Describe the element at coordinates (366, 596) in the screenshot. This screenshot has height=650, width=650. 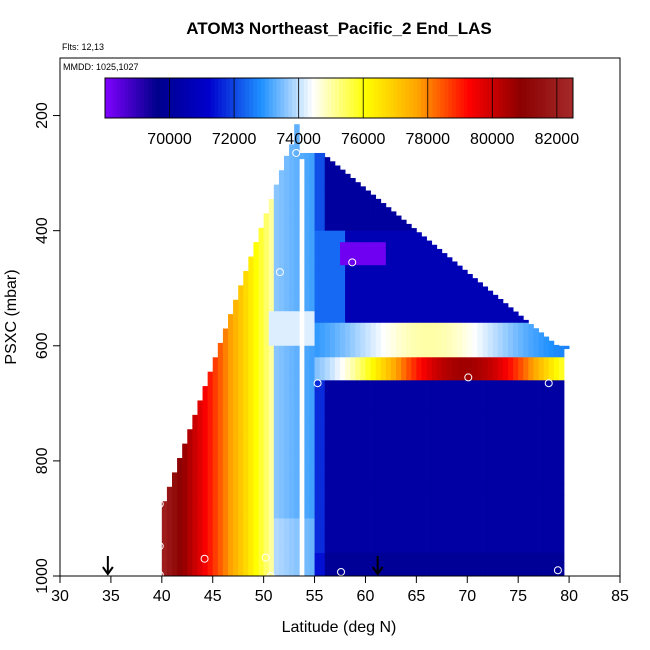
I see `x-tick-label: 60` at that location.